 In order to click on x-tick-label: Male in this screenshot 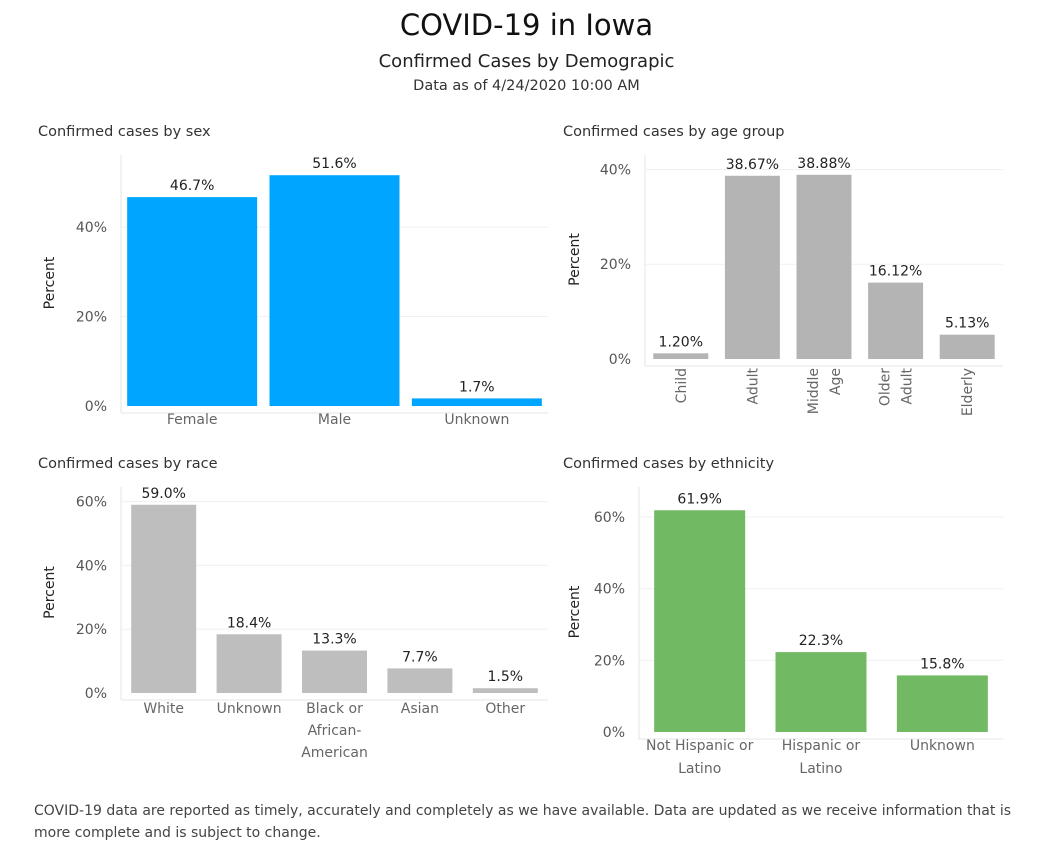, I will do `click(334, 420)`.